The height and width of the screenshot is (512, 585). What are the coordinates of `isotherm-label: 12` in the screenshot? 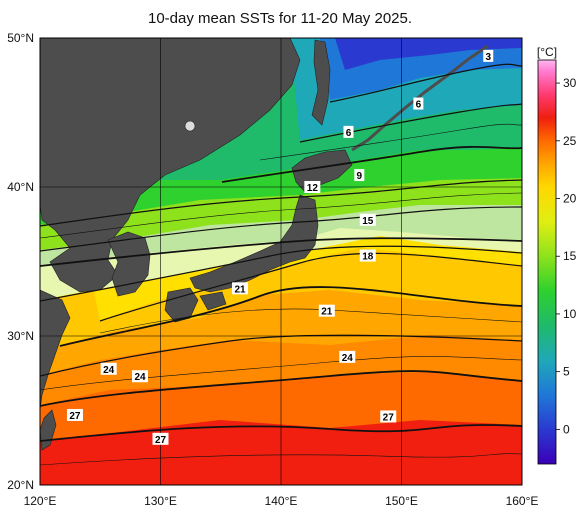 It's located at (312, 187).